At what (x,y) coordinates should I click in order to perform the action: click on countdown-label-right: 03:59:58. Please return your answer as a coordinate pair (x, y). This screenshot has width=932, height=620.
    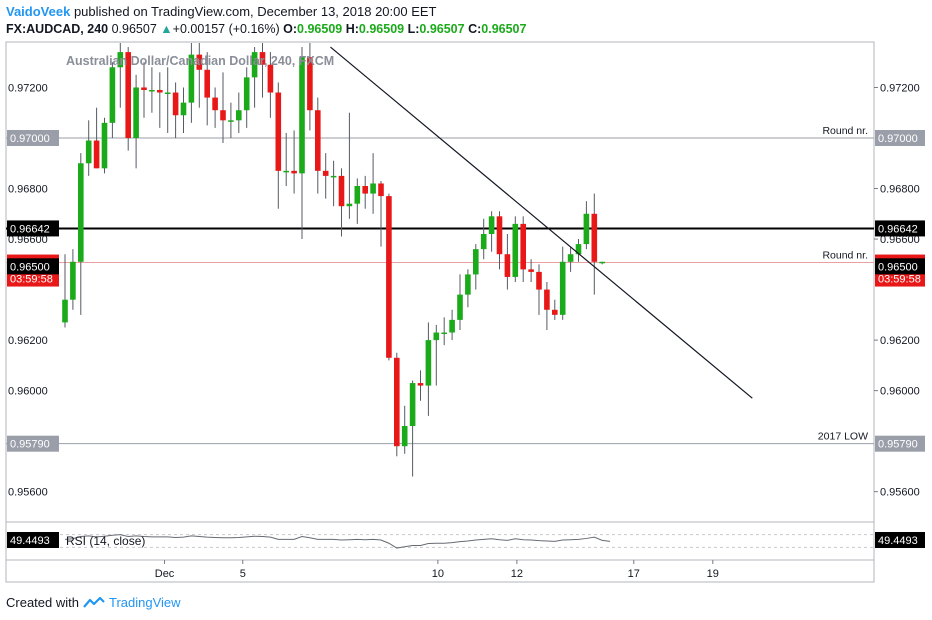
    Looking at the image, I should click on (899, 280).